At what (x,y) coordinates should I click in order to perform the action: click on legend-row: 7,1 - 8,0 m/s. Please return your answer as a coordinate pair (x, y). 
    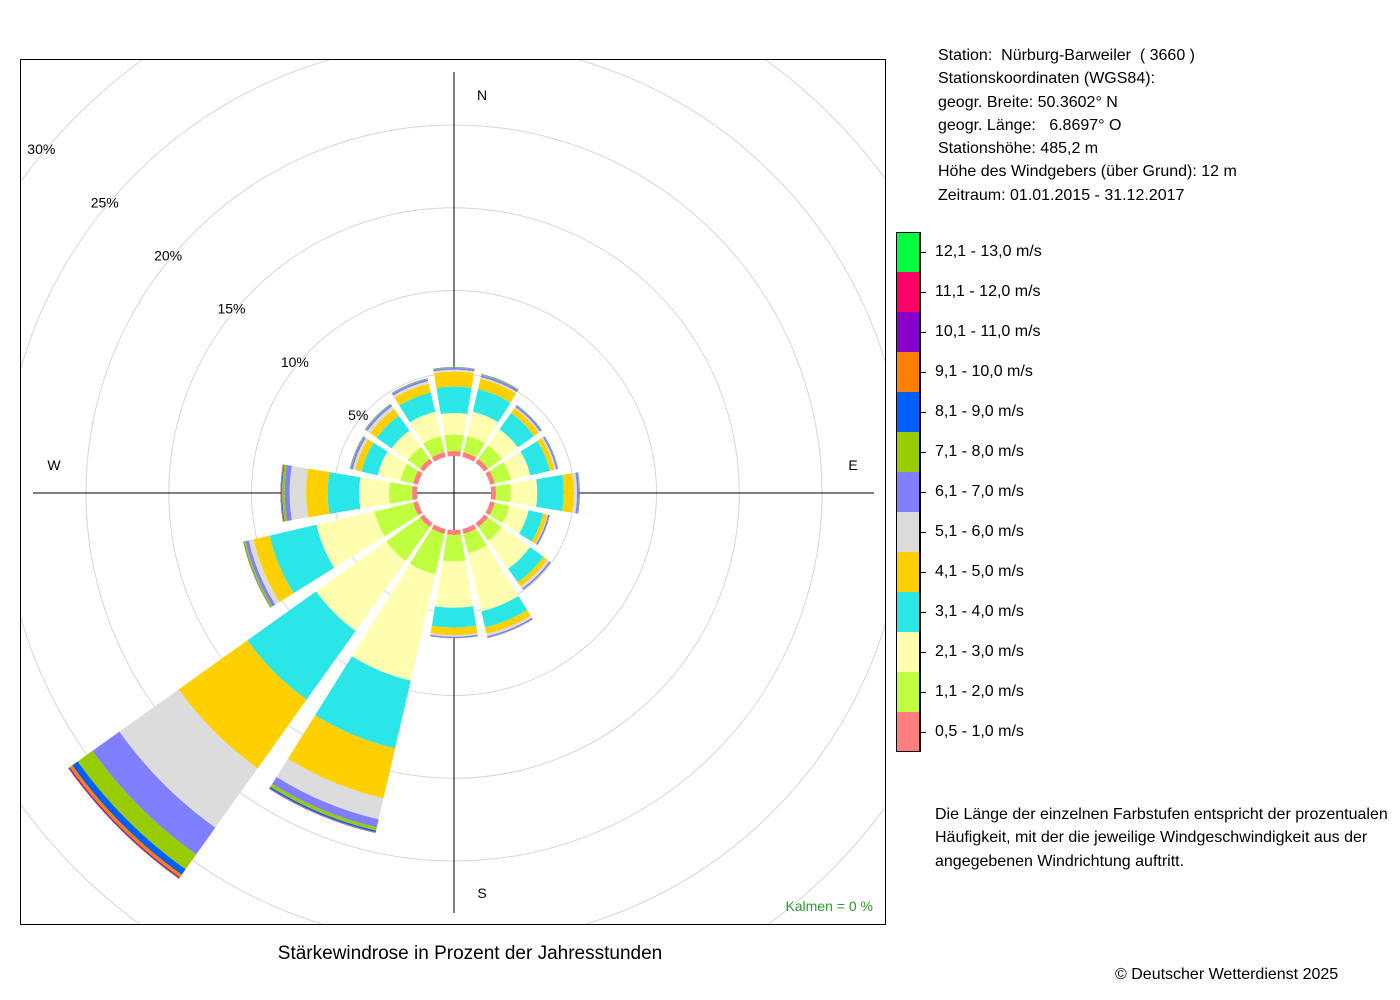
    Looking at the image, I should click on (1046, 452).